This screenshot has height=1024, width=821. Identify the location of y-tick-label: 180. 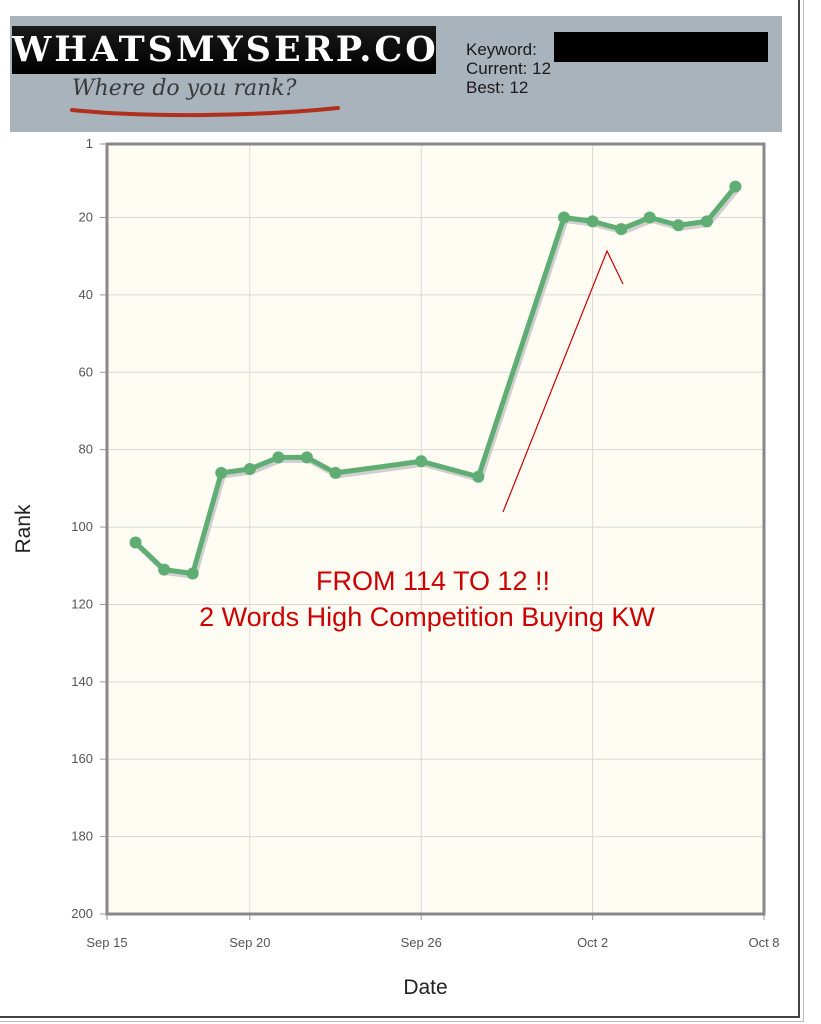
(82, 836).